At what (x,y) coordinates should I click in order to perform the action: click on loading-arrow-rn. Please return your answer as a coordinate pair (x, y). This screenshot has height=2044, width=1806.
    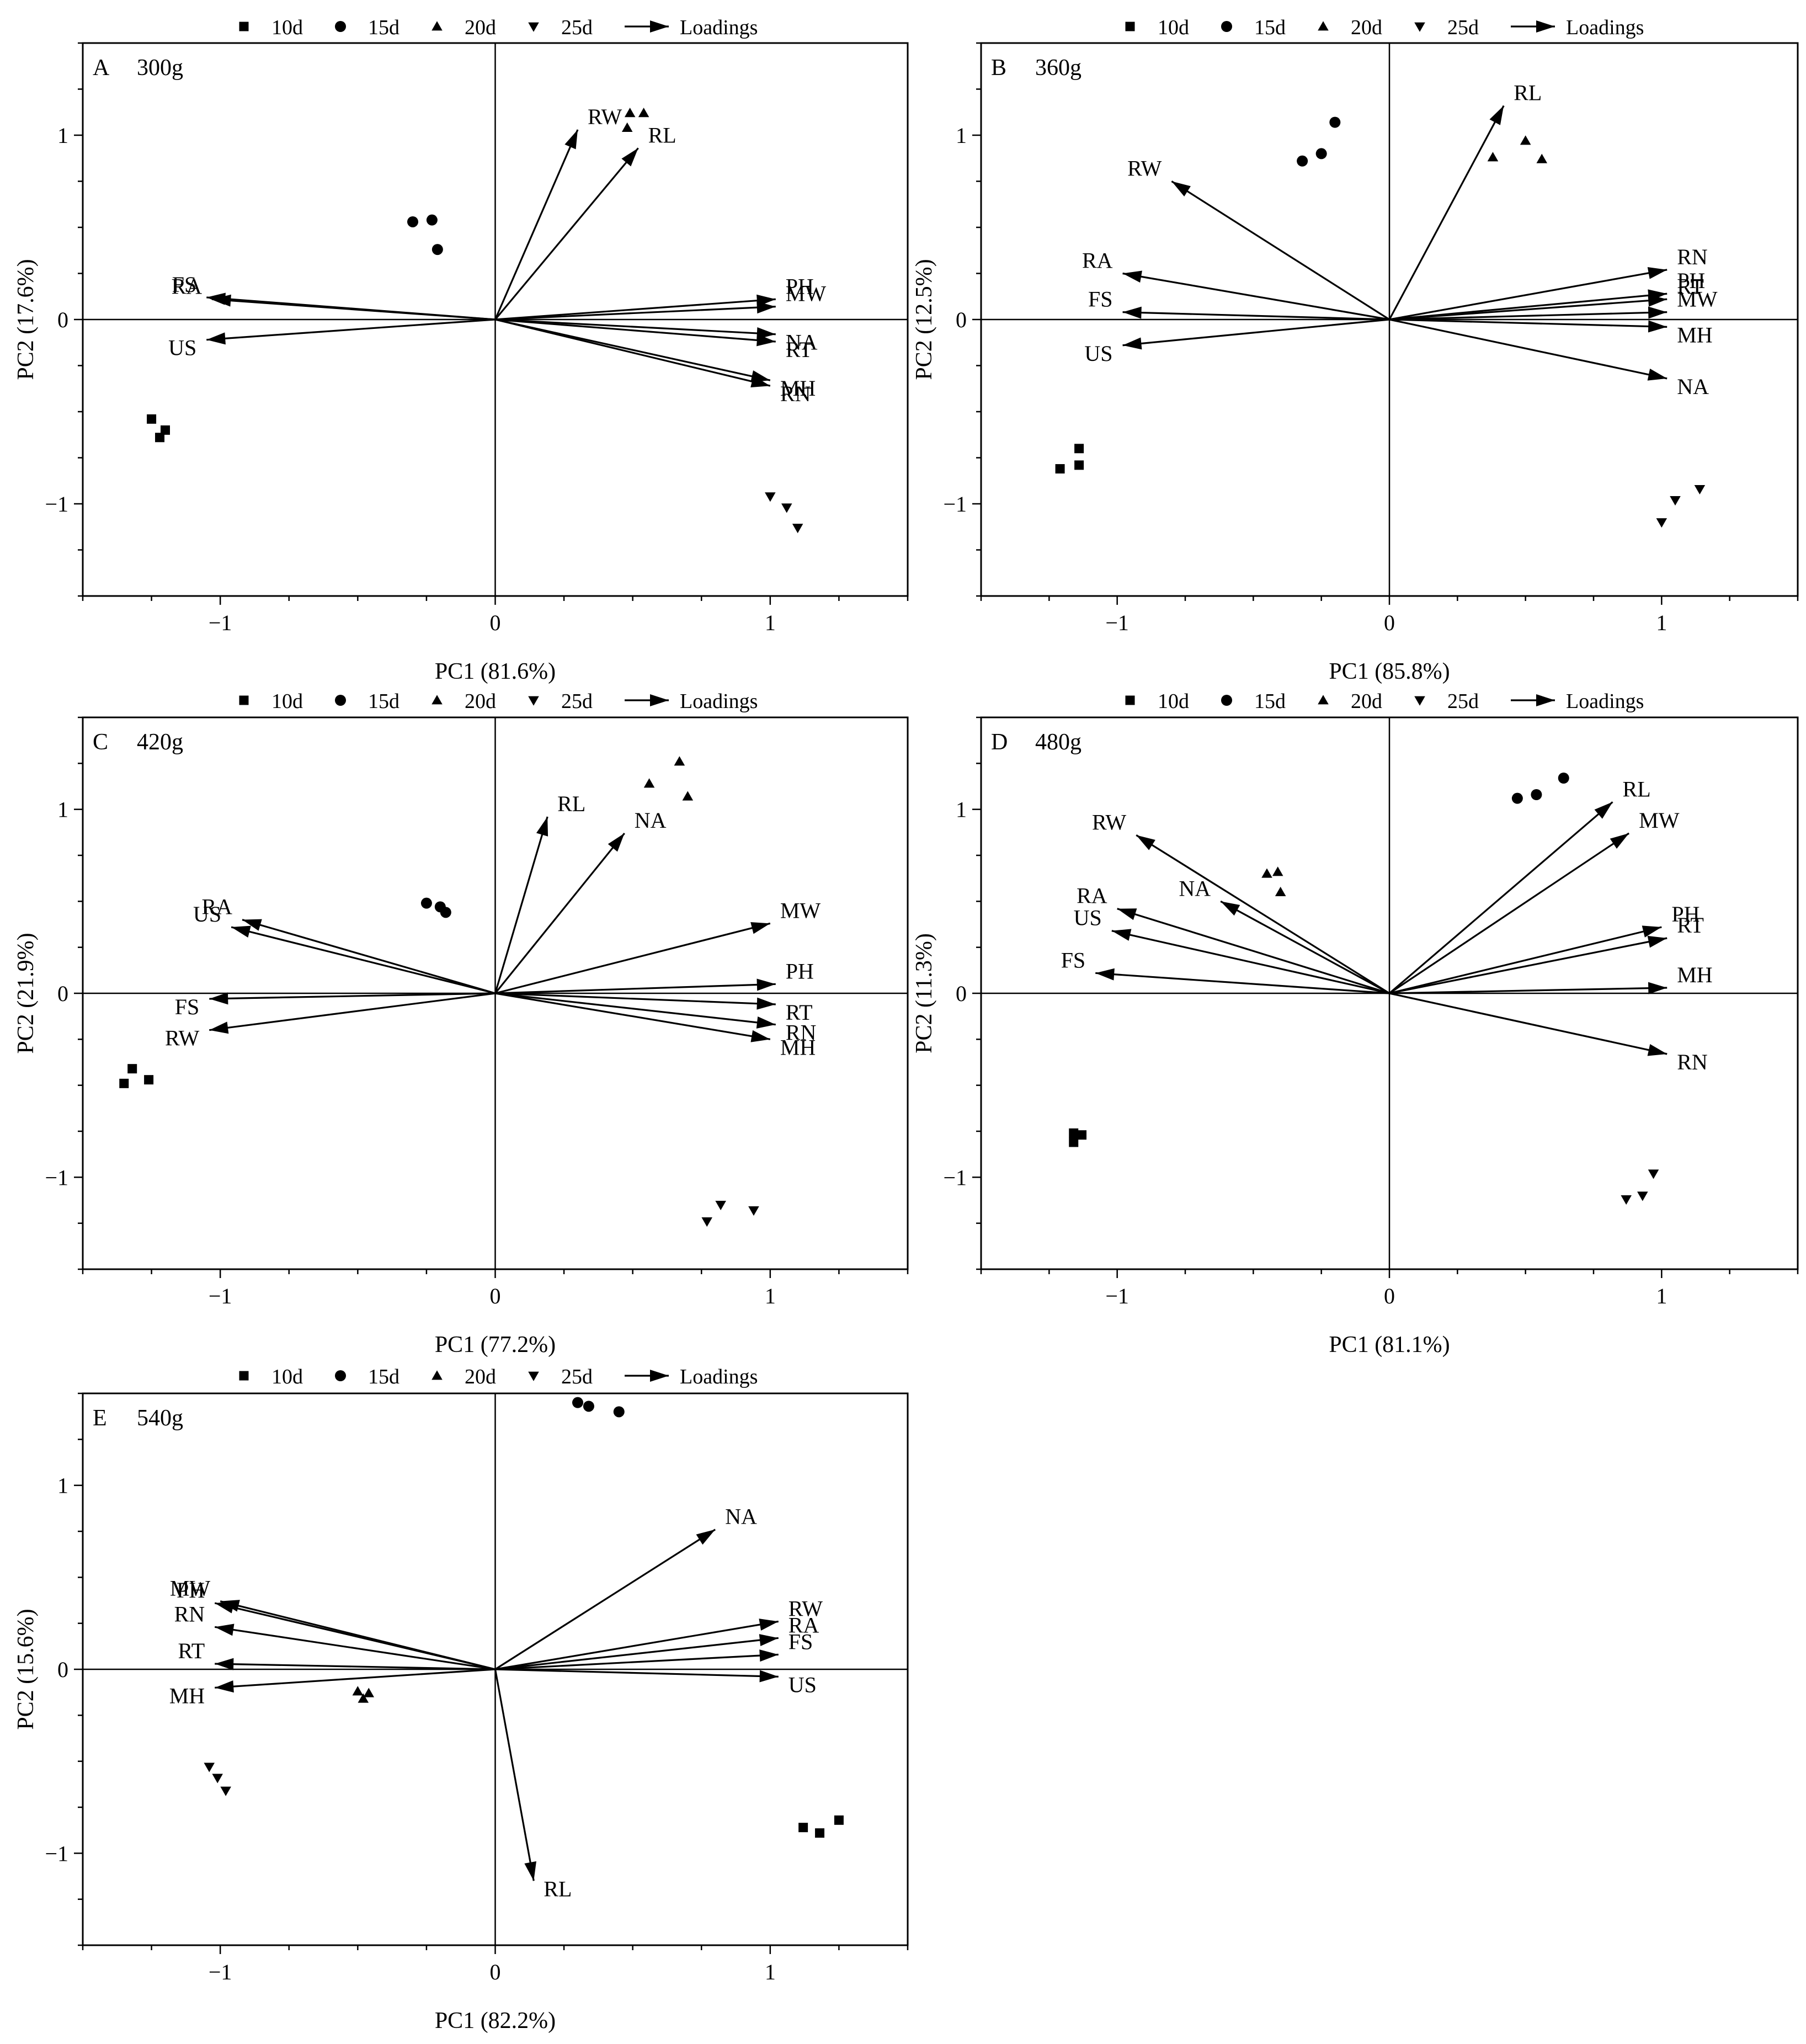
    Looking at the image, I should click on (633, 352).